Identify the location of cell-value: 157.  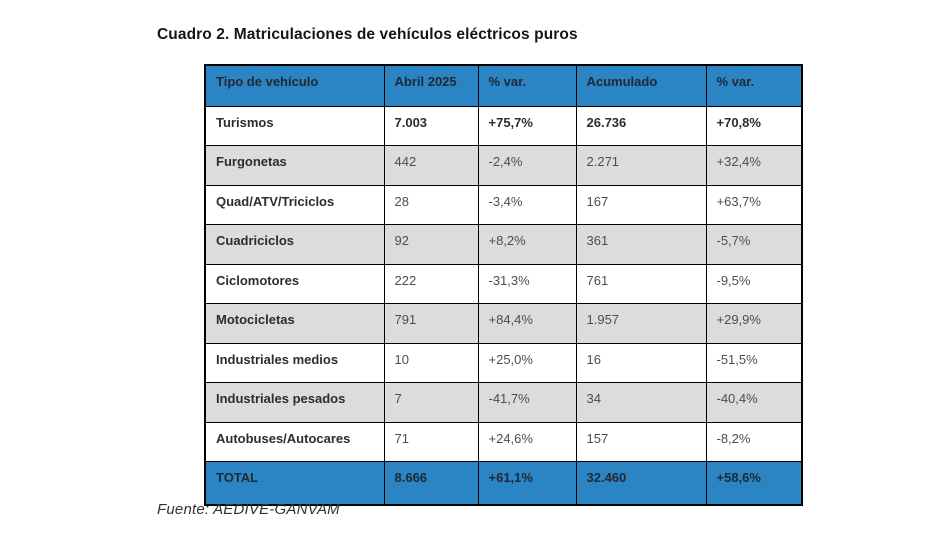
(641, 441).